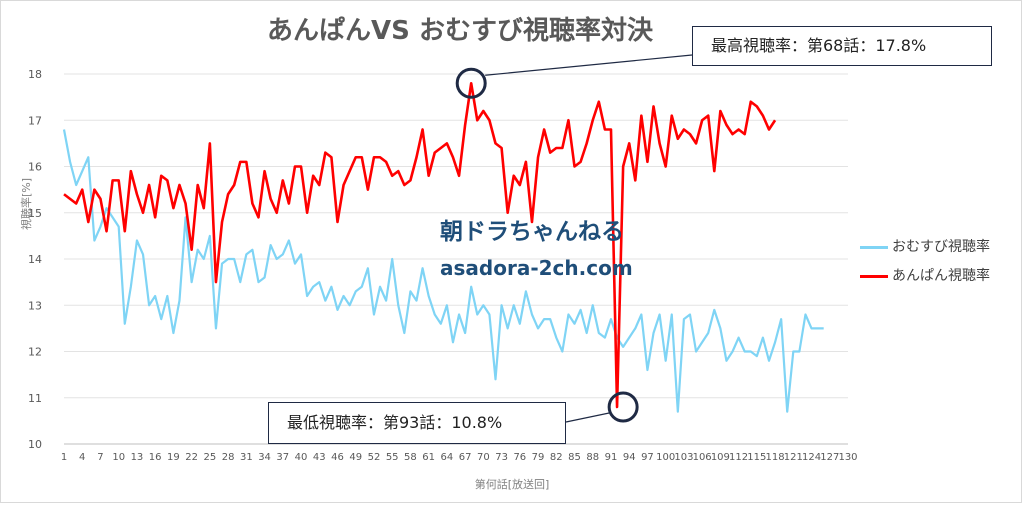 The width and height of the screenshot is (1024, 505). What do you see at coordinates (410, 457) in the screenshot?
I see `x-tick-label-58: 58` at bounding box center [410, 457].